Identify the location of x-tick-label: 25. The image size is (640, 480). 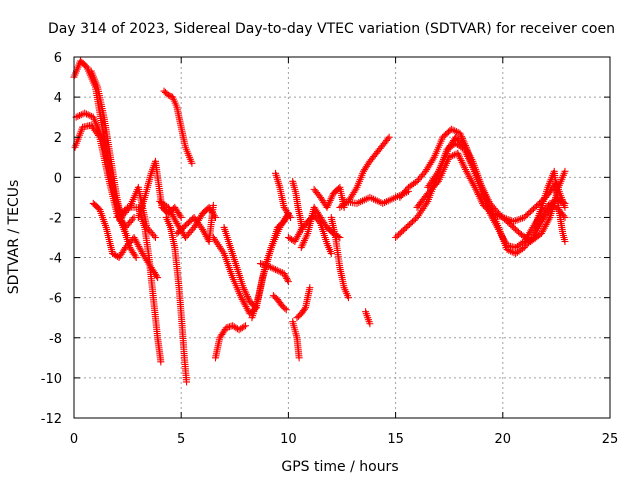
(610, 439).